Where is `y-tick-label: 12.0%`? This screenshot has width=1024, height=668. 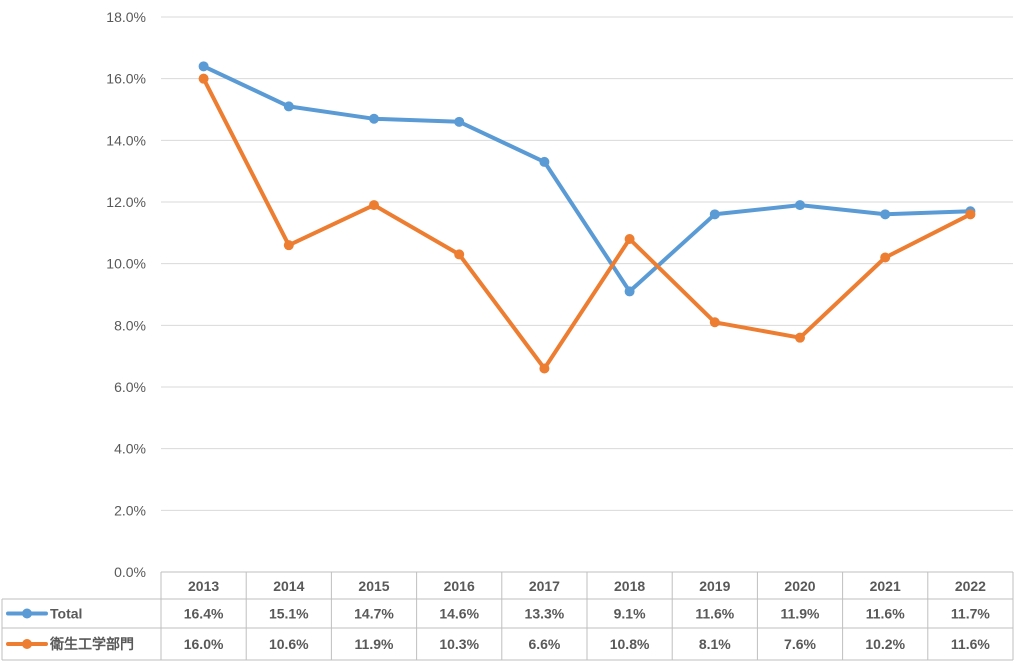 y-tick-label: 12.0% is located at coordinates (126, 202).